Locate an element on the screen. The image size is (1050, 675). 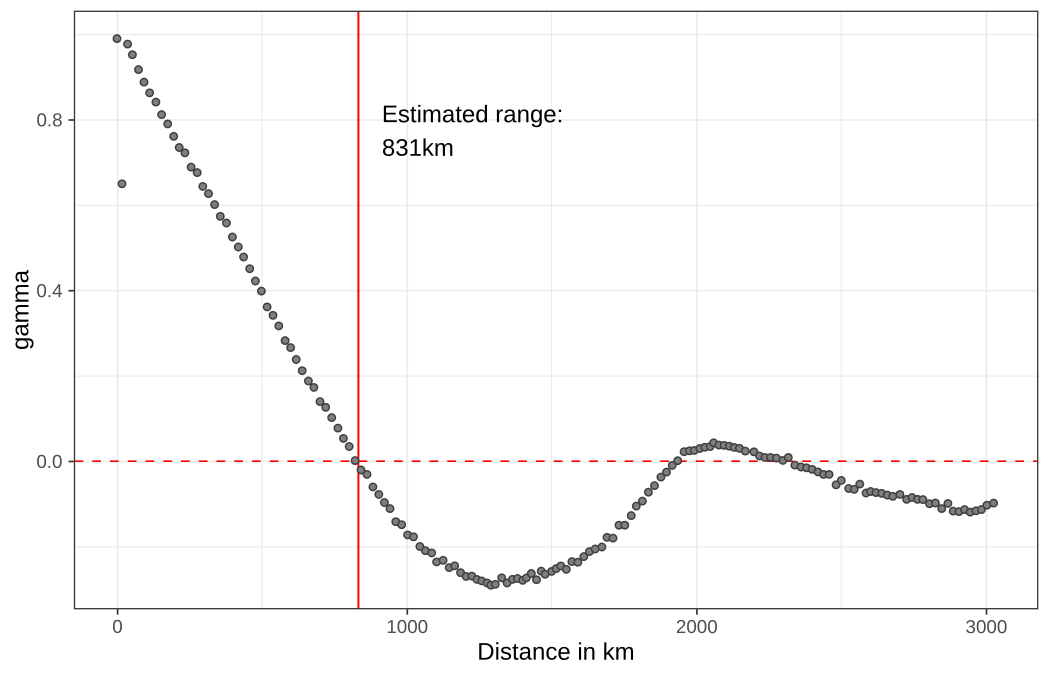
svg-text: 1000 is located at coordinates (407, 626).